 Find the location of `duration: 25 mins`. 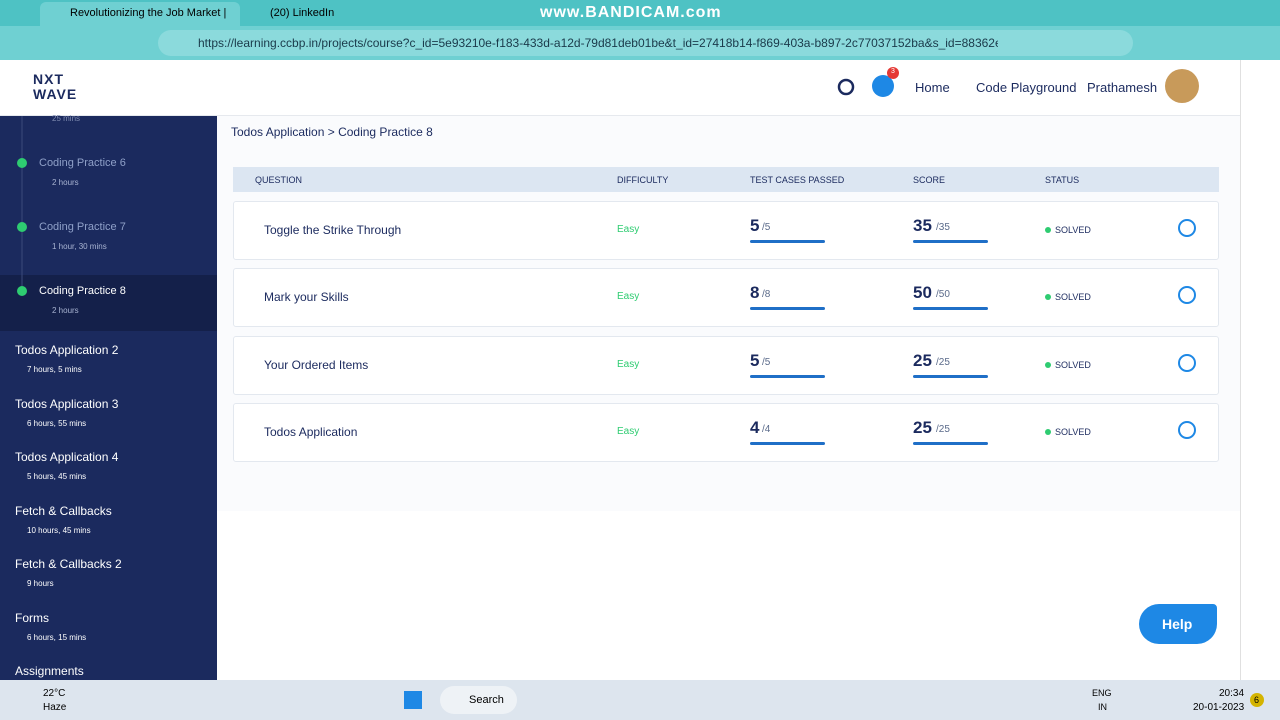

duration: 25 mins is located at coordinates (66, 118).